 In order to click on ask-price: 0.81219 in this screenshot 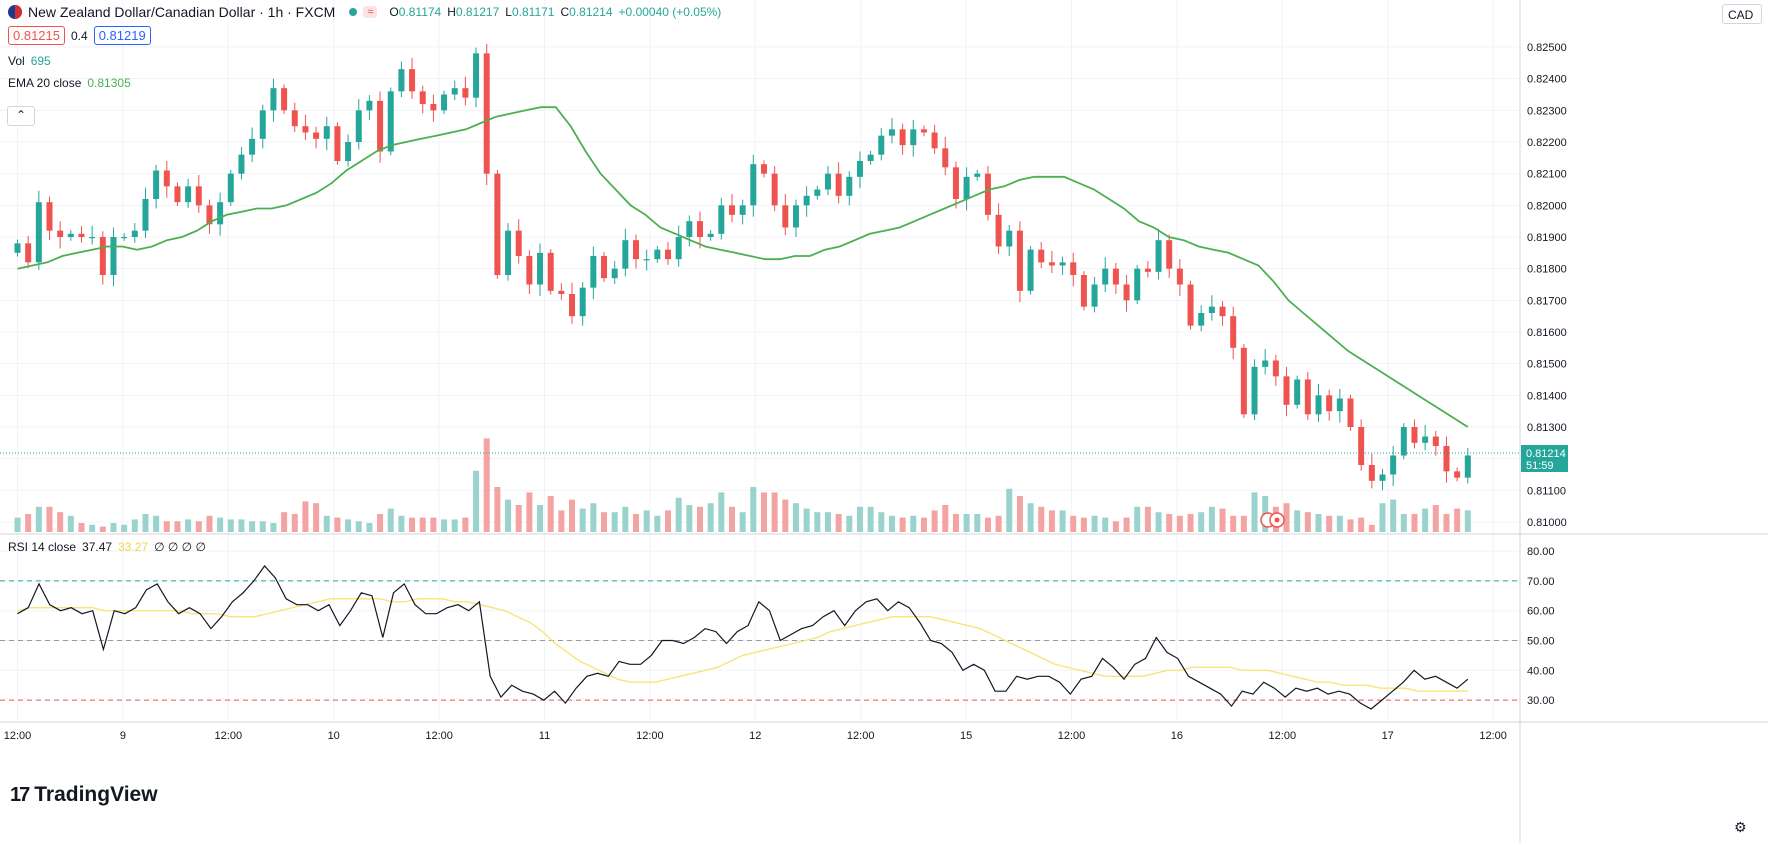, I will do `click(122, 35)`.